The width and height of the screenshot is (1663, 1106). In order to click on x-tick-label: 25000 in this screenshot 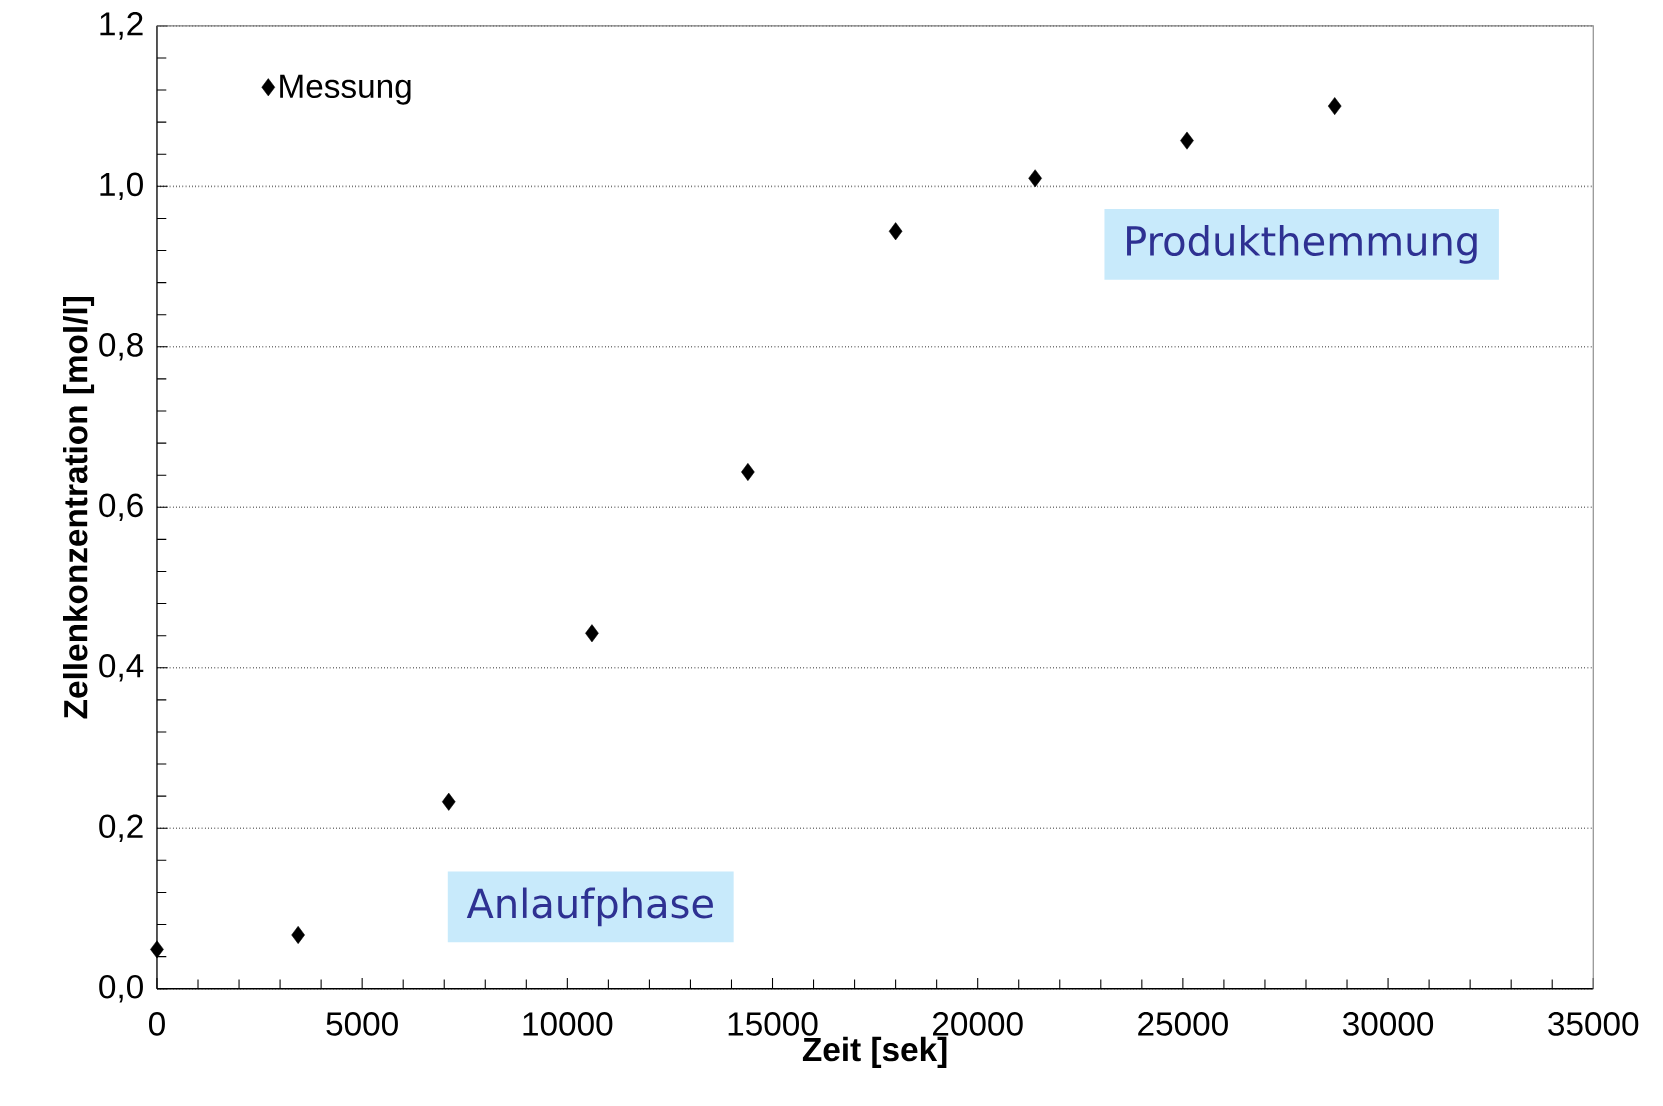, I will do `click(1183, 1024)`.